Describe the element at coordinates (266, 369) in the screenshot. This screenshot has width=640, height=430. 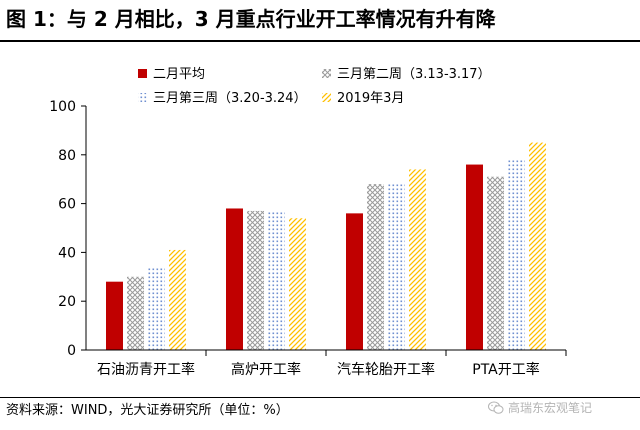
I see `x-tick-label: 高炉开工率` at that location.